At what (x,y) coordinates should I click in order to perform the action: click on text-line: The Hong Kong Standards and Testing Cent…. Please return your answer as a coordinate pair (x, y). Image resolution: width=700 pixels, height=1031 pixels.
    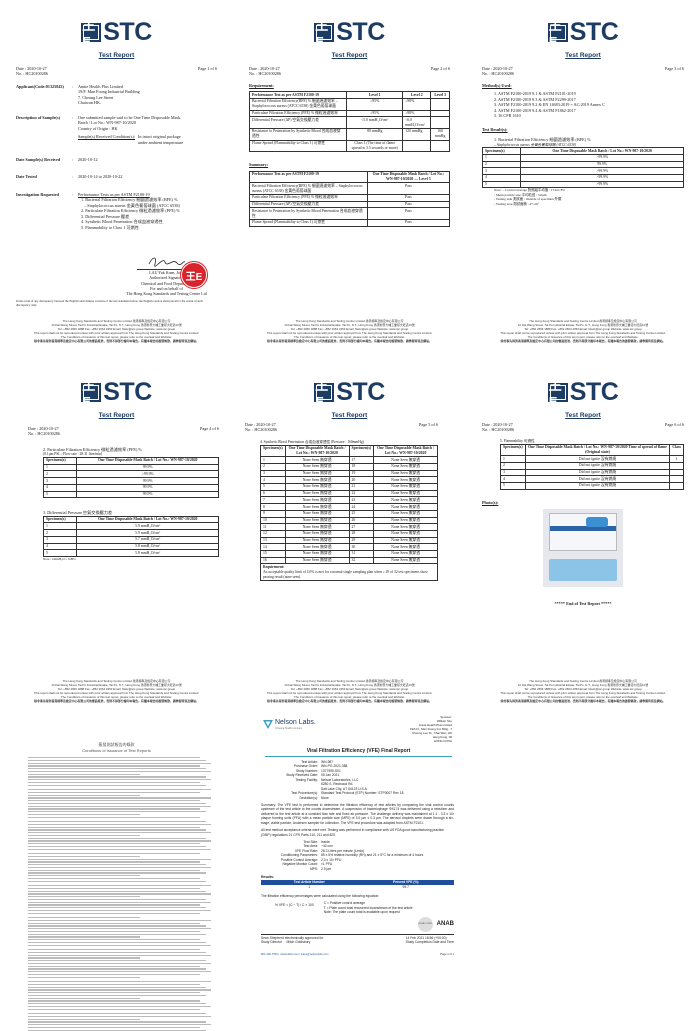
    Looking at the image, I should click on (116, 321).